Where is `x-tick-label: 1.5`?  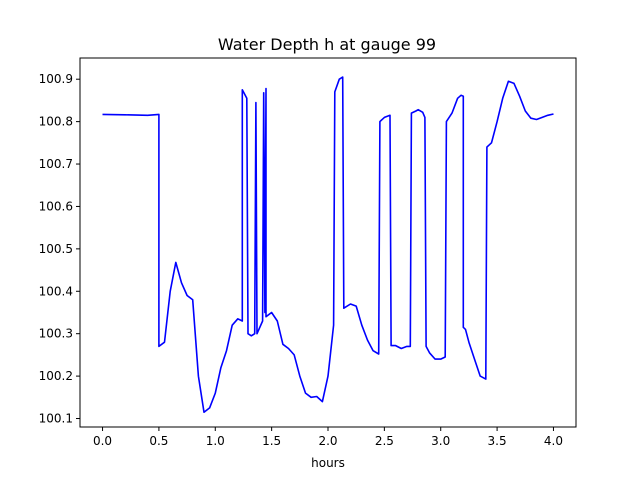 x-tick-label: 1.5 is located at coordinates (271, 441).